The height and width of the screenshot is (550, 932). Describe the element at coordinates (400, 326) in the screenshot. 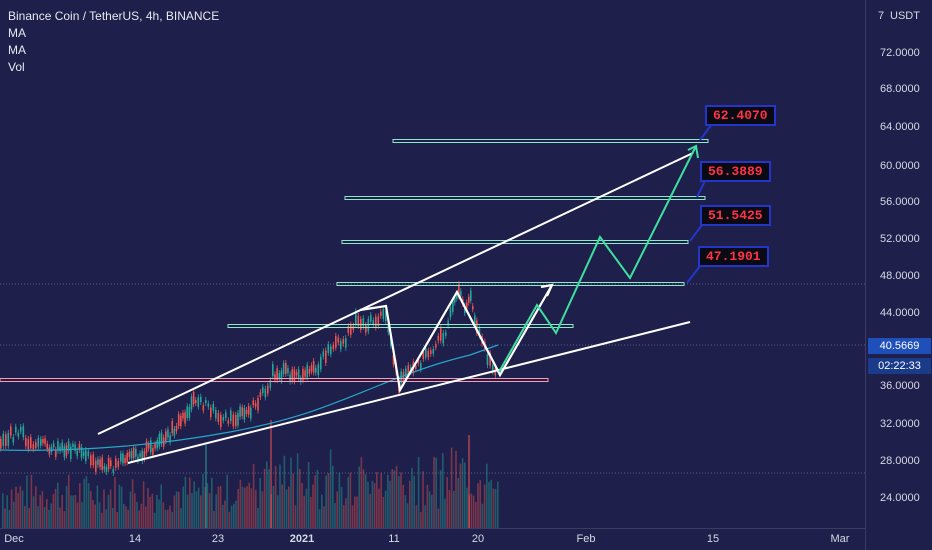

I see `resistance-level-line` at that location.